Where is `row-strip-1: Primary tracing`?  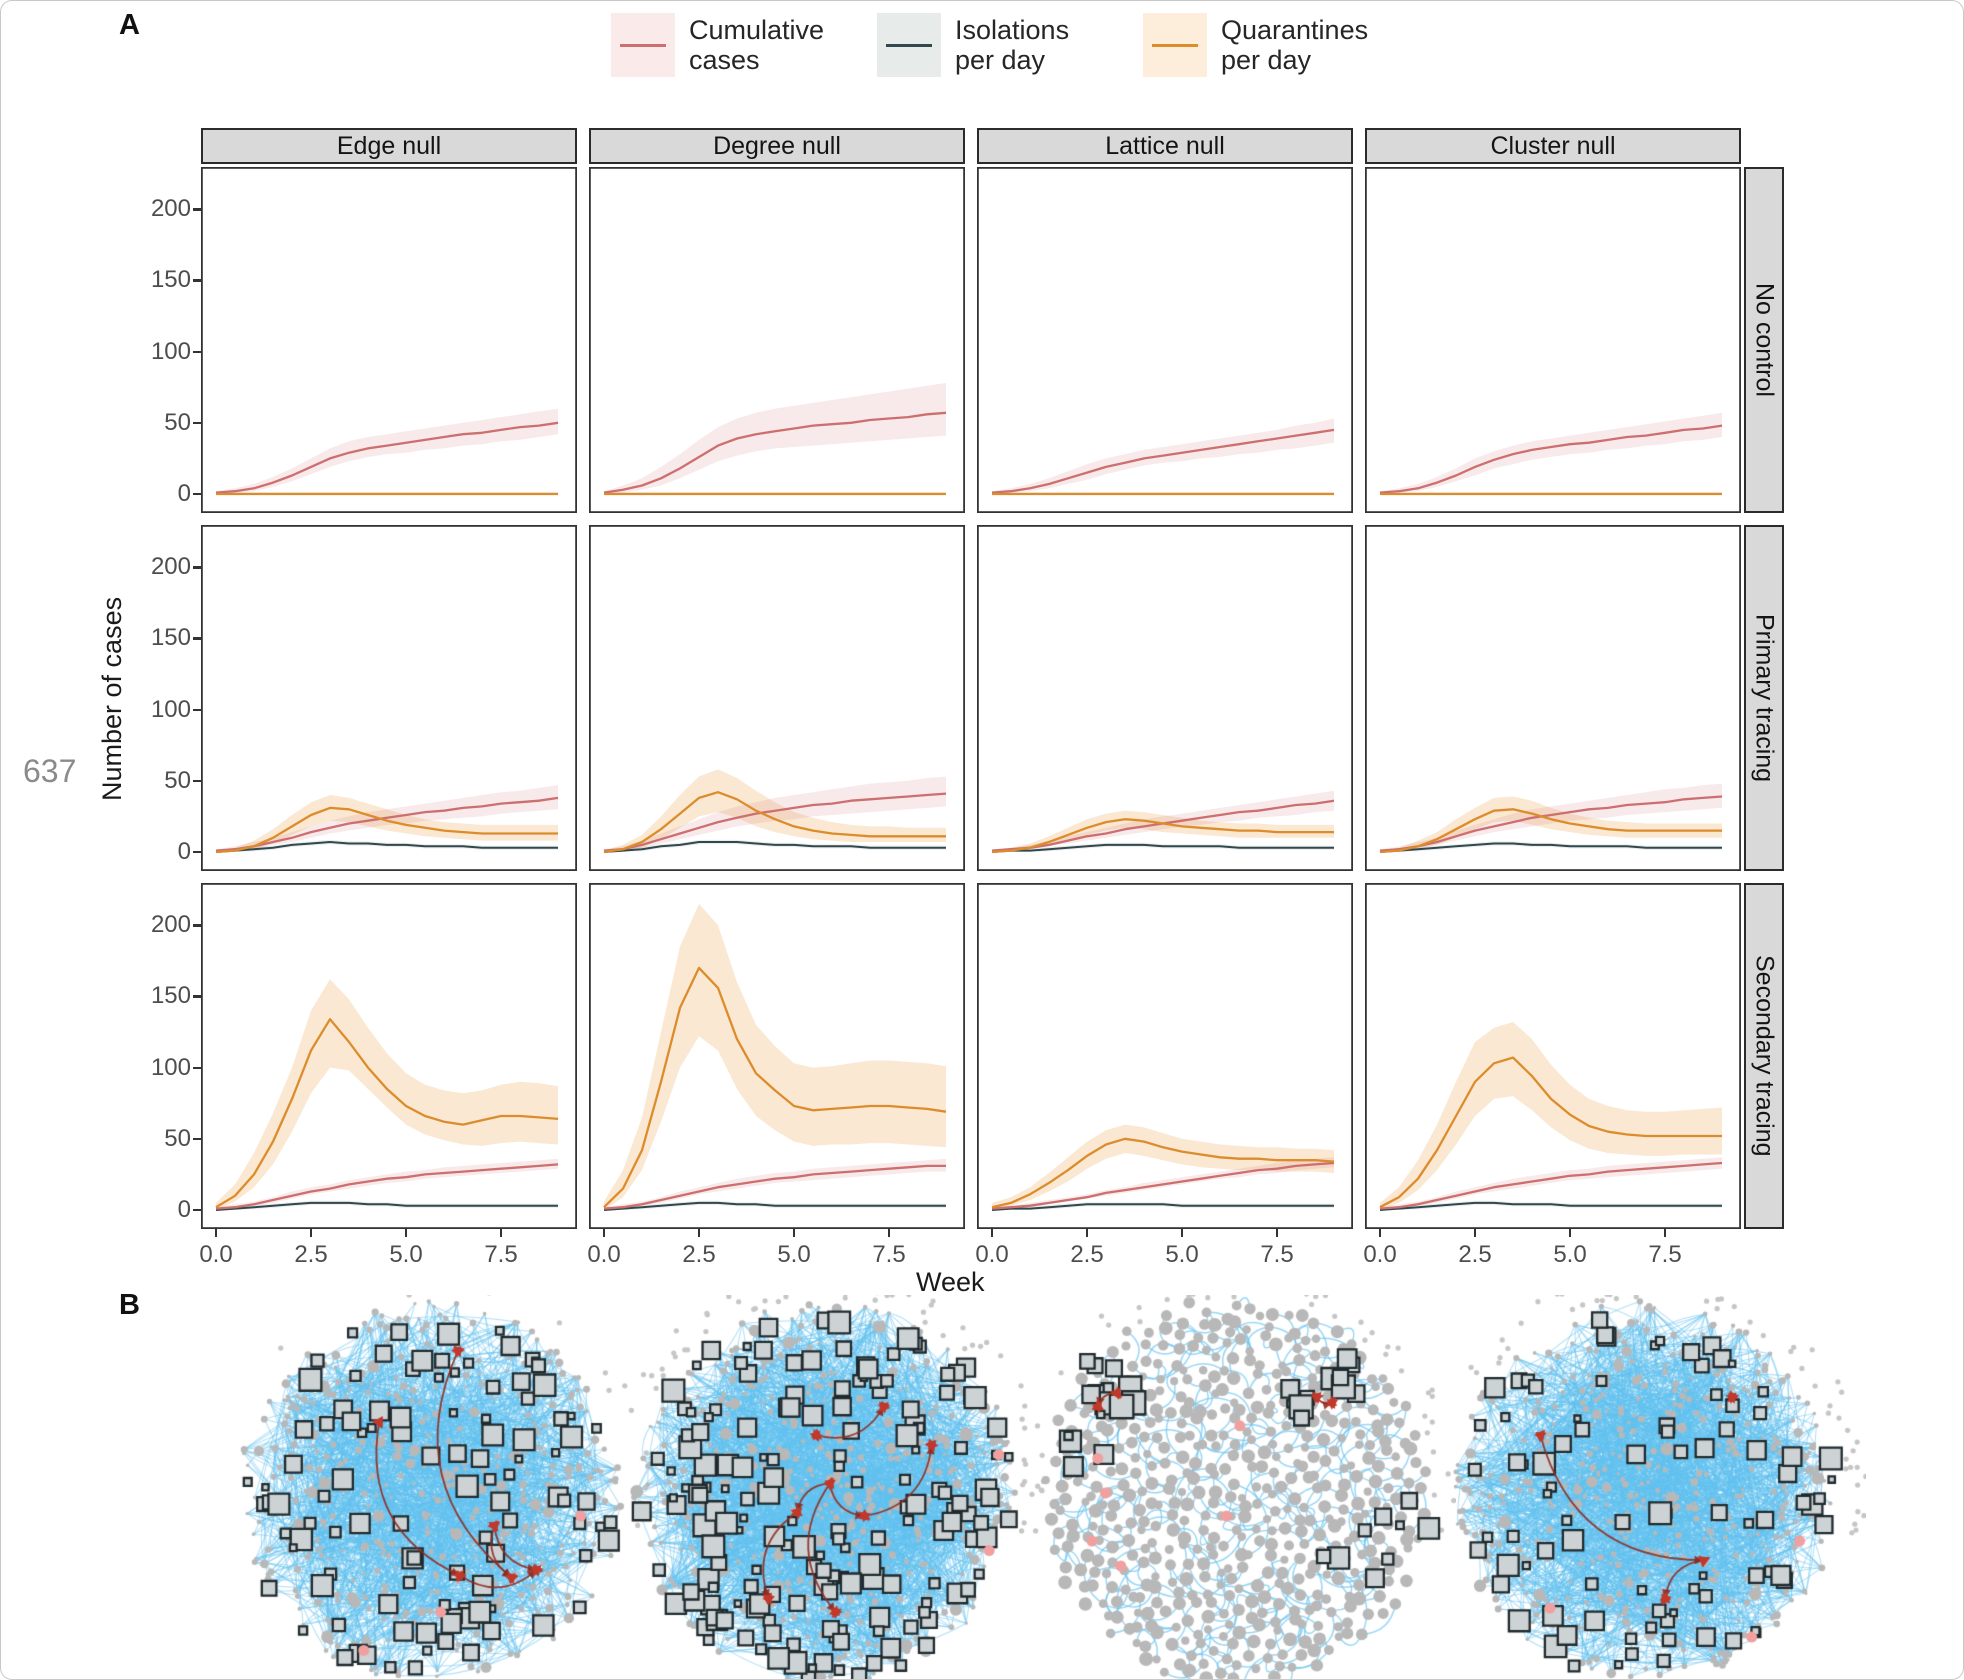 row-strip-1: Primary tracing is located at coordinates (1764, 698).